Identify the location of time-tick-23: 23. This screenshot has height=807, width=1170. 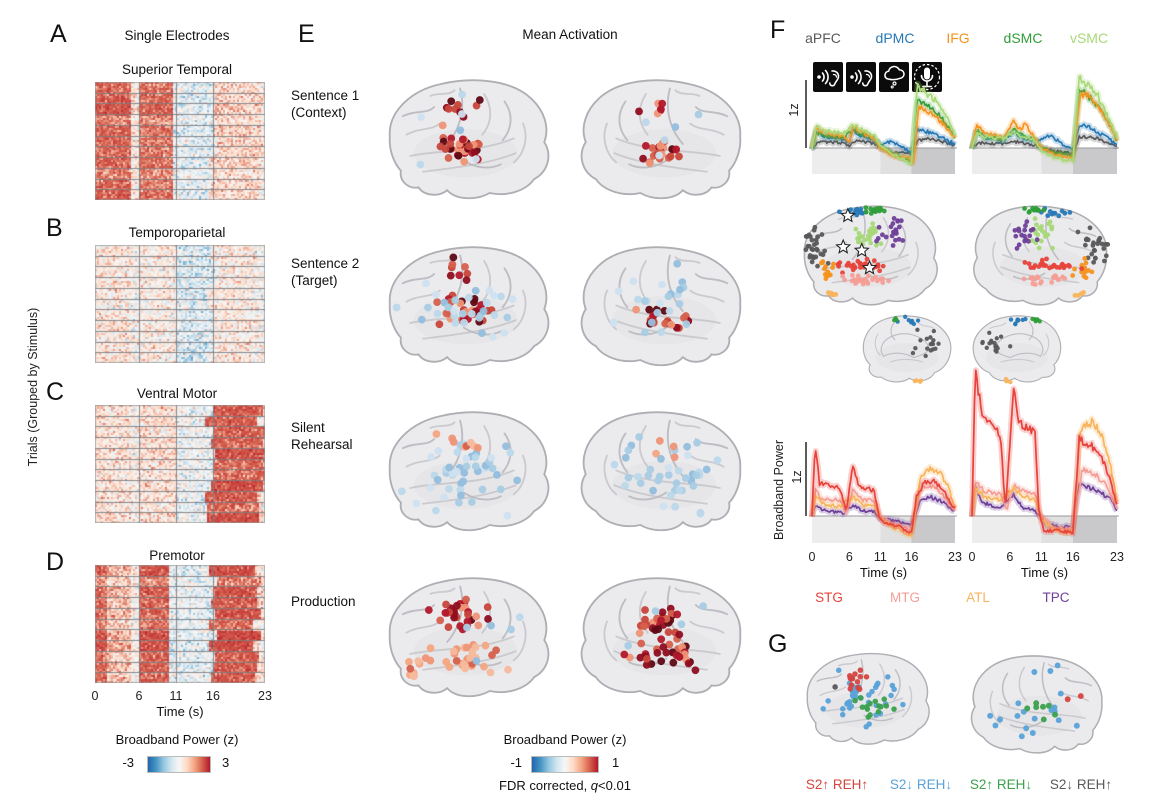
(265, 696).